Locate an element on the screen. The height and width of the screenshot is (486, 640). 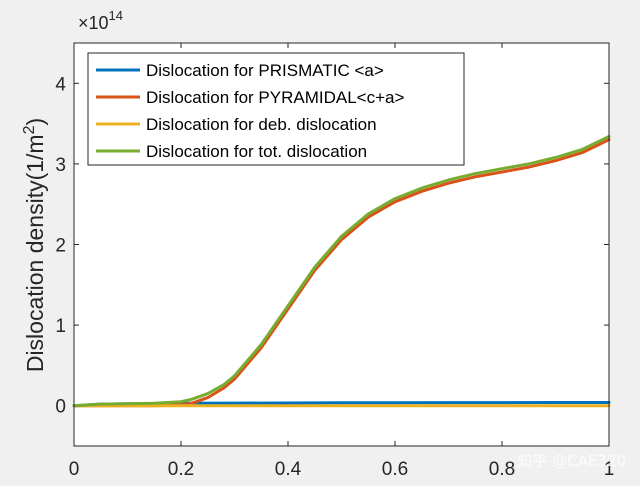
x-tick-label: 0 is located at coordinates (74, 469).